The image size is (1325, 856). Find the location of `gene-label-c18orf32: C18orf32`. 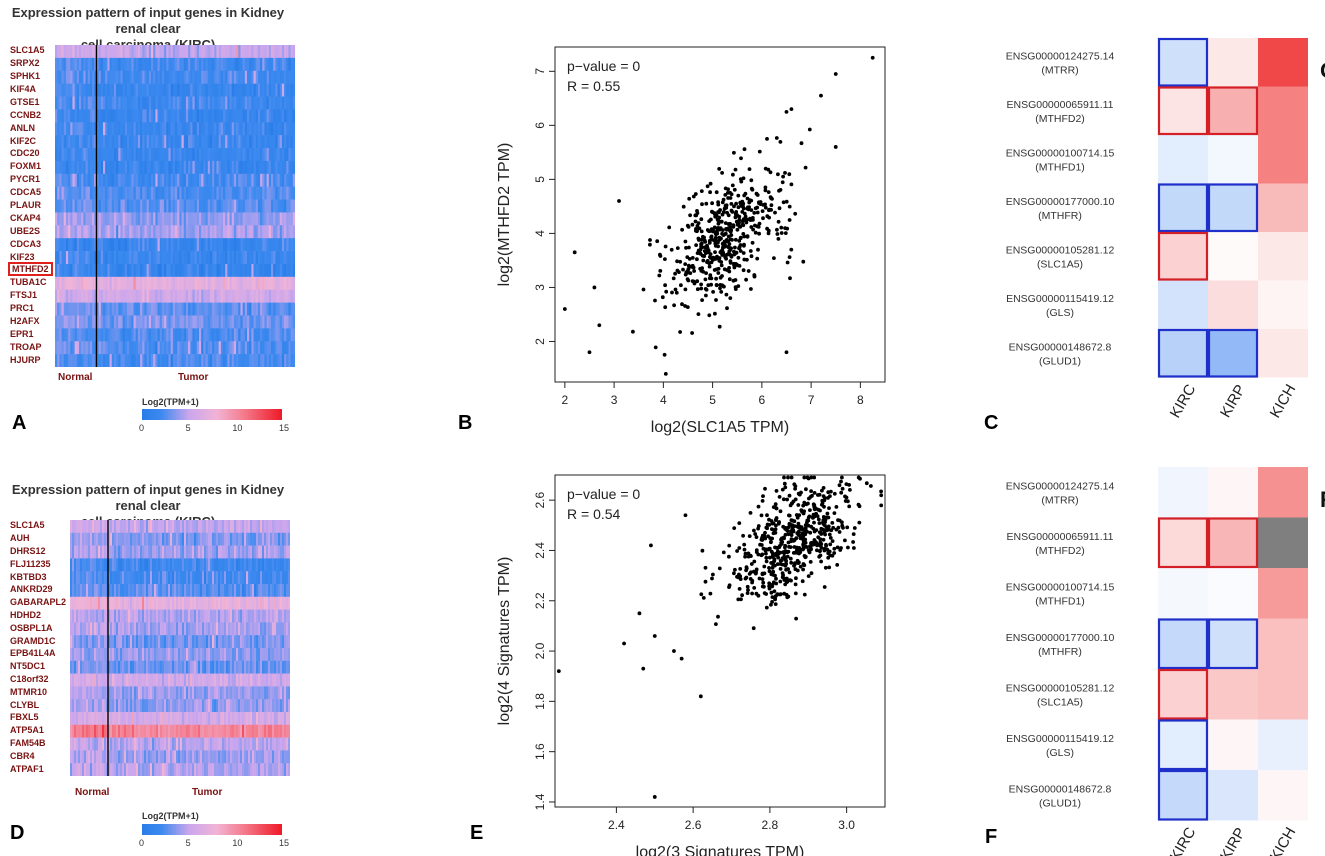

gene-label-c18orf32: C18orf32 is located at coordinates (29, 679).